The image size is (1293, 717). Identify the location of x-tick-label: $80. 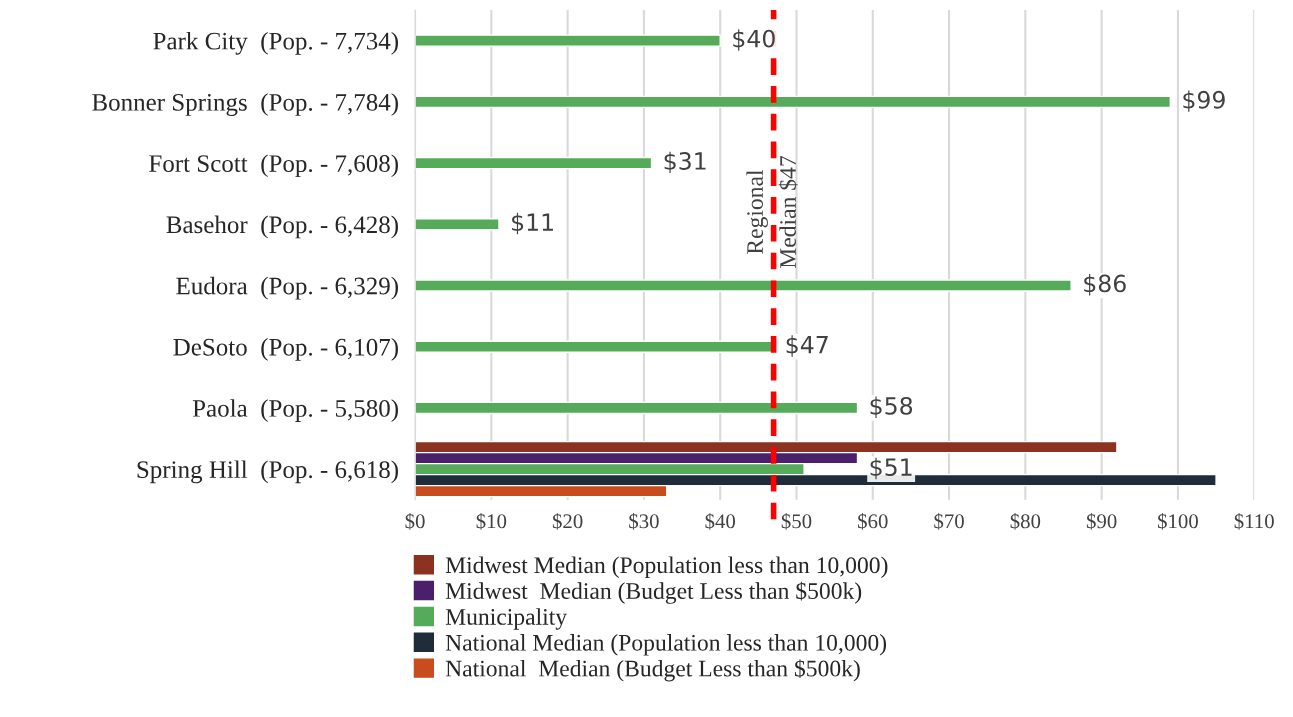
(1025, 521).